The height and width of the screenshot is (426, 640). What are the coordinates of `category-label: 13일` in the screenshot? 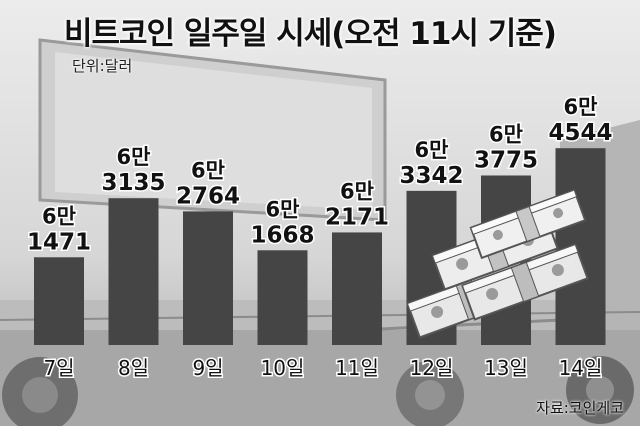 It's located at (506, 368).